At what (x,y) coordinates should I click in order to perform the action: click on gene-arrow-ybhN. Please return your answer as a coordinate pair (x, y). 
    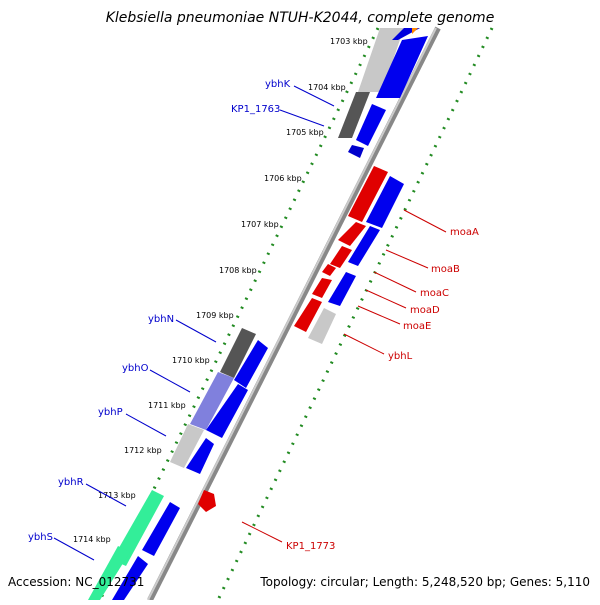
    Looking at the image, I should click on (251, 364).